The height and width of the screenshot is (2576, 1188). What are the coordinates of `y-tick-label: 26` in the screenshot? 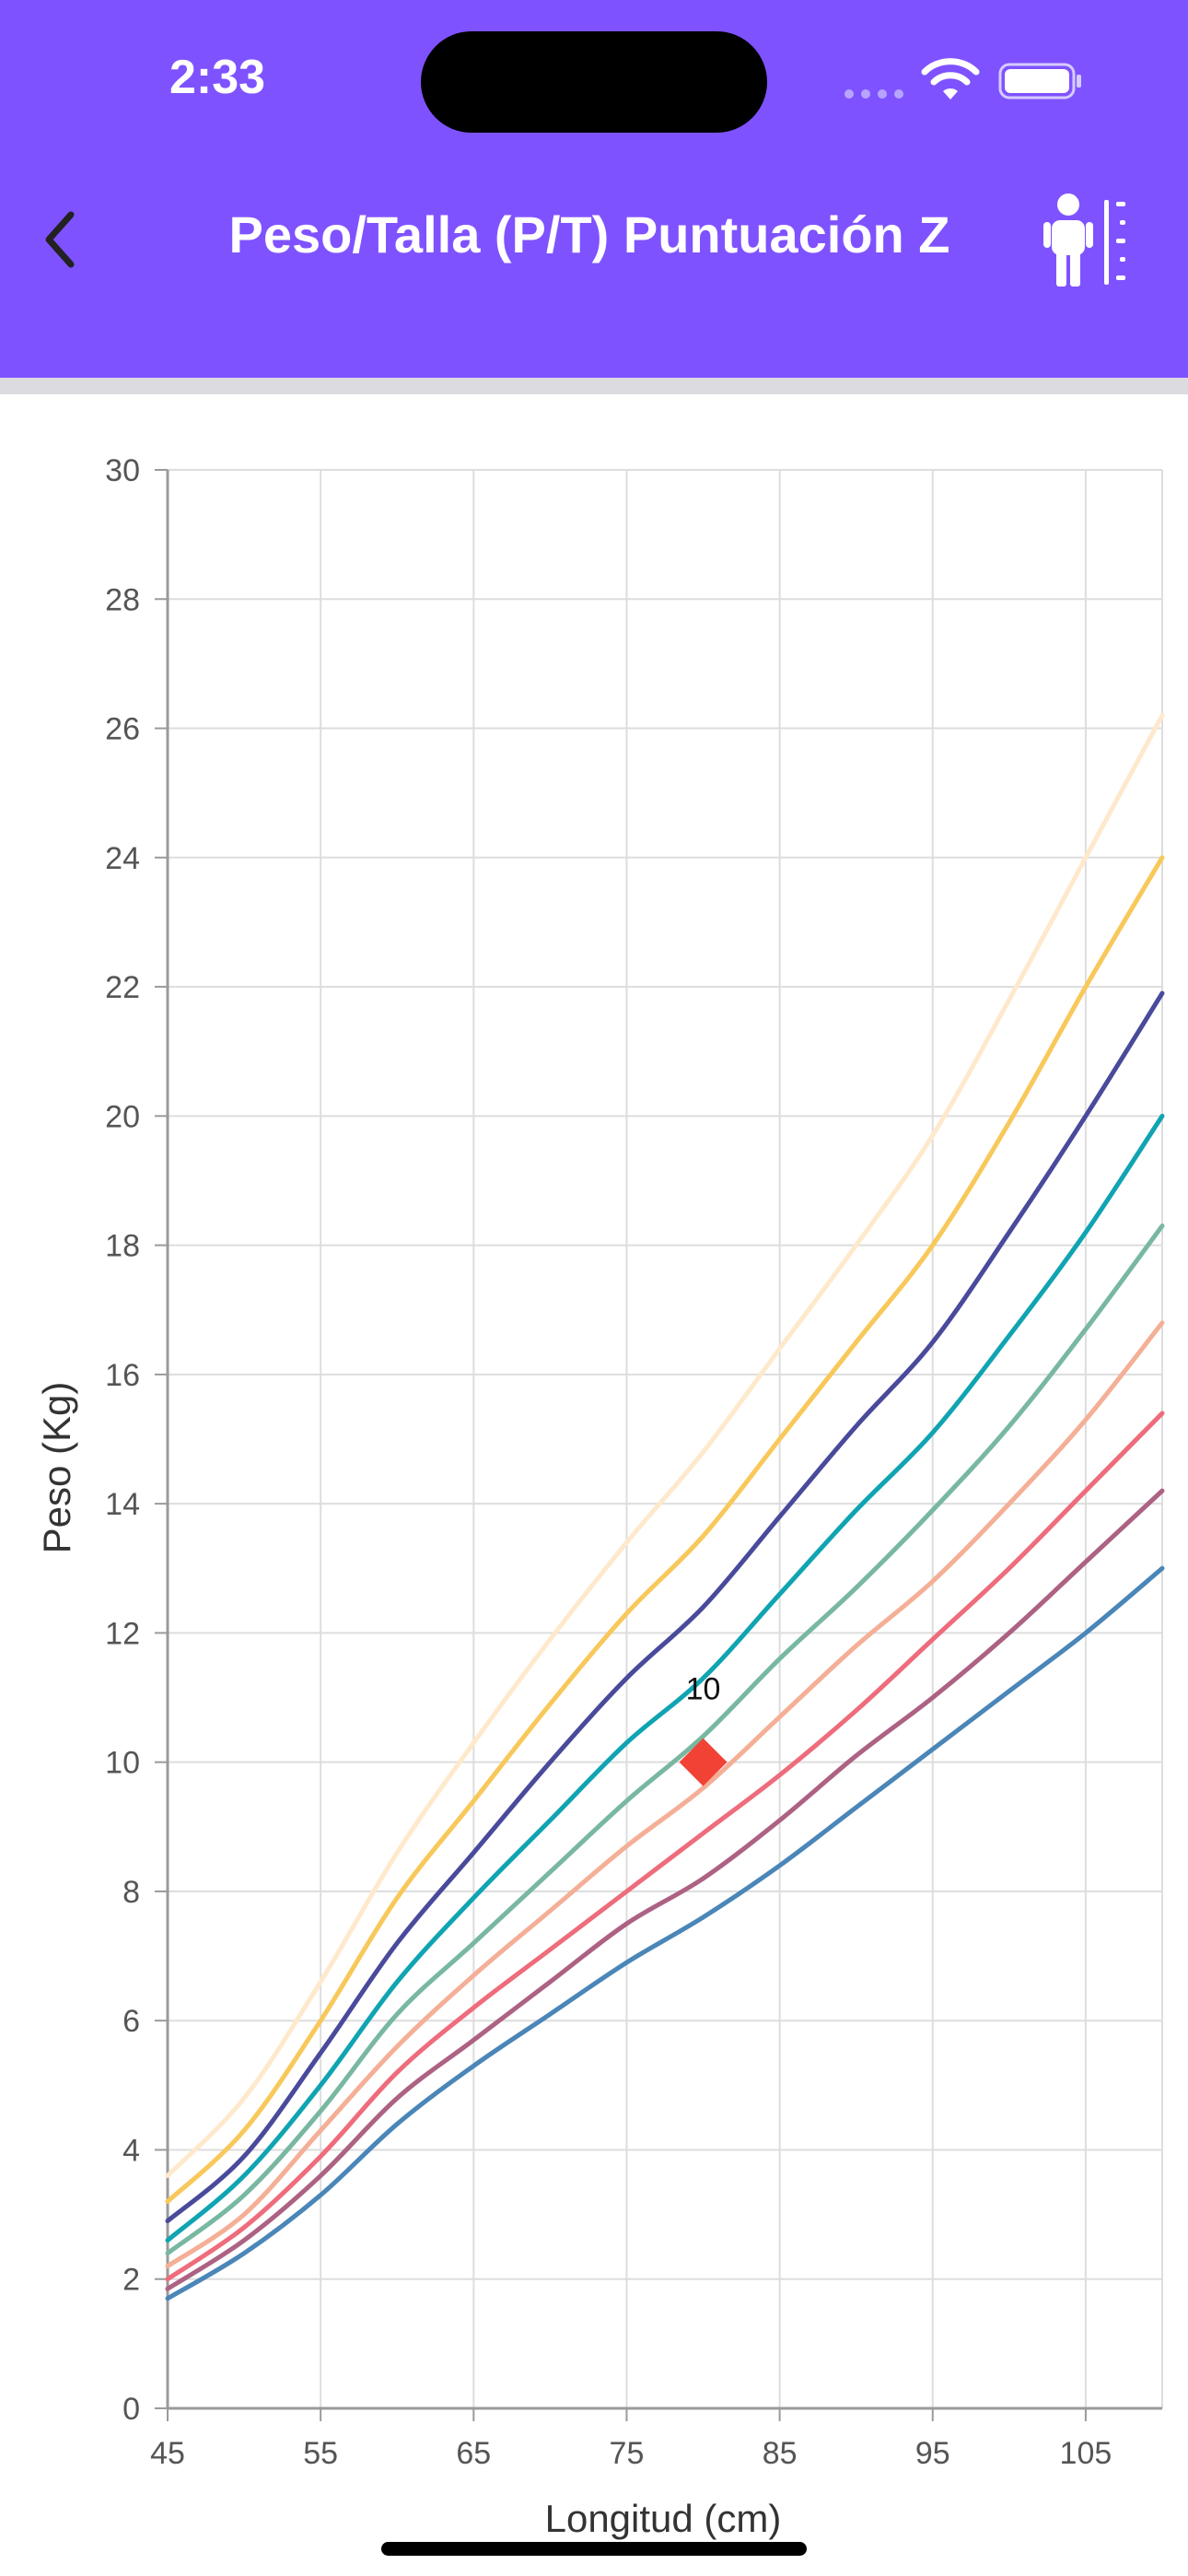 It's located at (122, 729).